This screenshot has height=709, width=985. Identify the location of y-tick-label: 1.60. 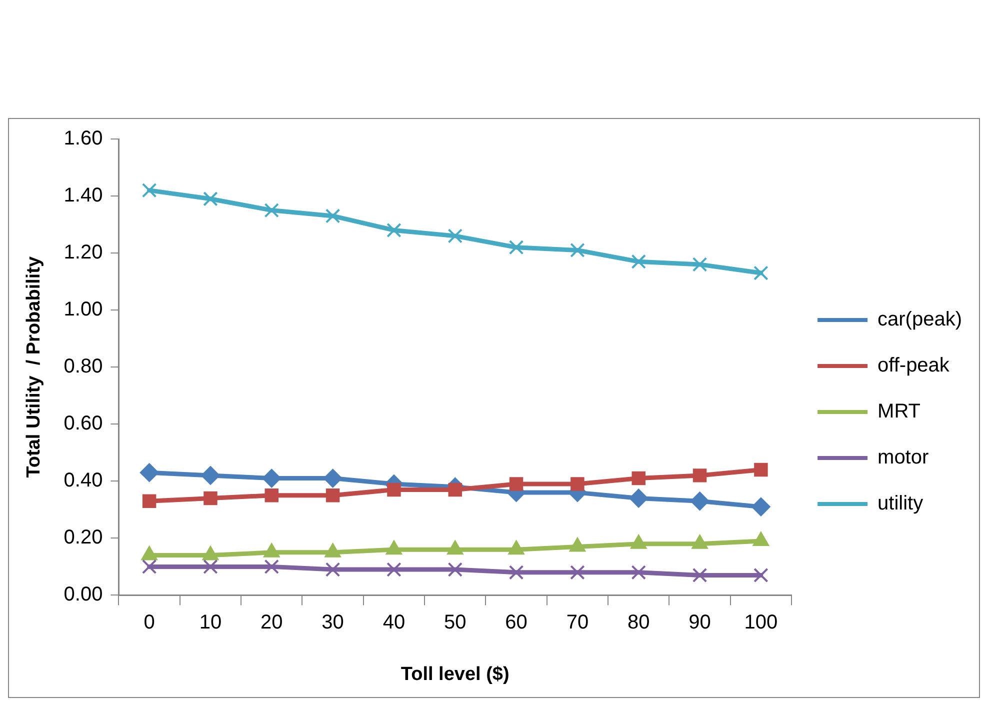
(83, 139).